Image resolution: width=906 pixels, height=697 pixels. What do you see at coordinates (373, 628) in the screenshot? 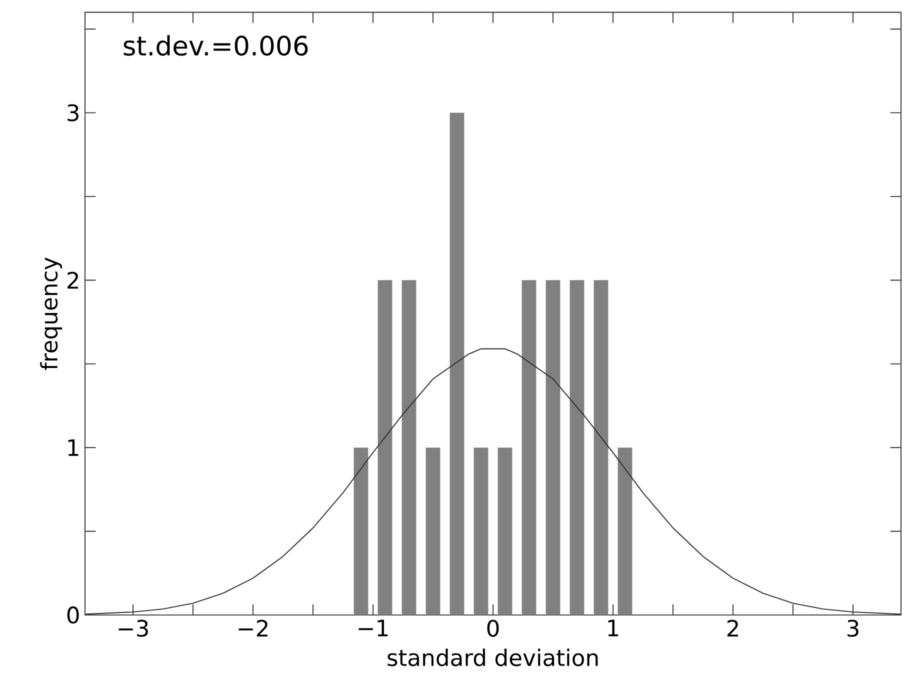
I see `x-tick-label: −1` at bounding box center [373, 628].